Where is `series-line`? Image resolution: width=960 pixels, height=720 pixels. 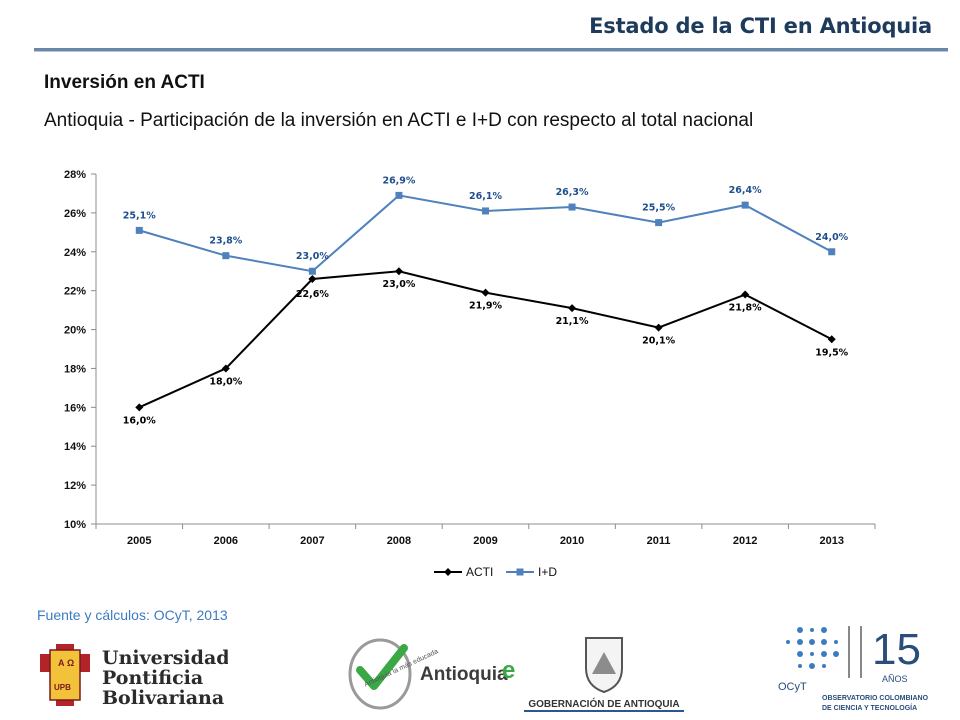
series-line is located at coordinates (485, 233).